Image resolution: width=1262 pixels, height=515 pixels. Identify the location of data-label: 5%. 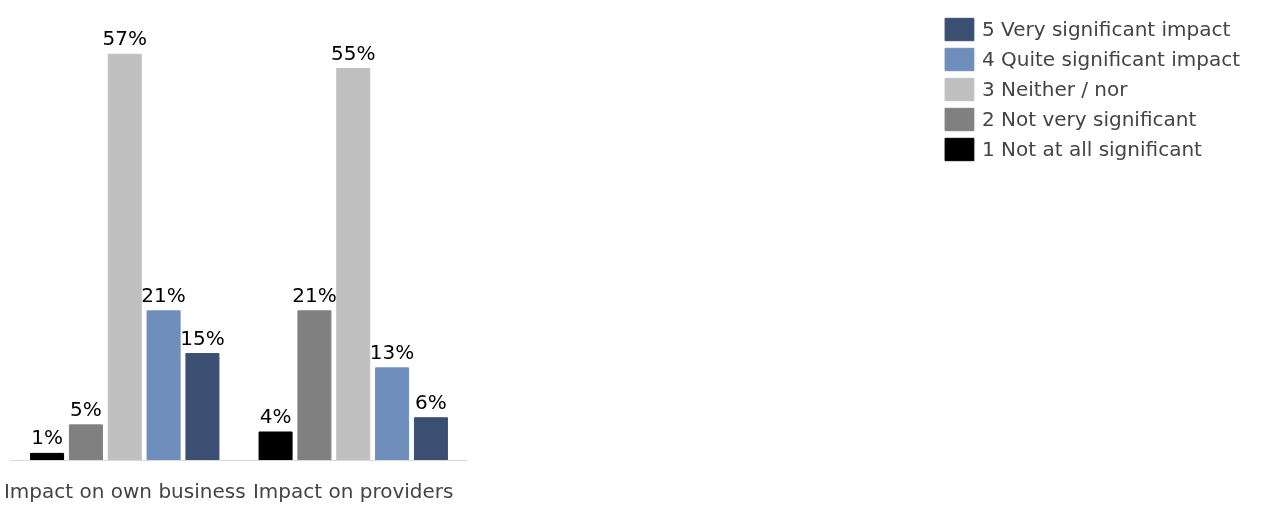
(86, 408).